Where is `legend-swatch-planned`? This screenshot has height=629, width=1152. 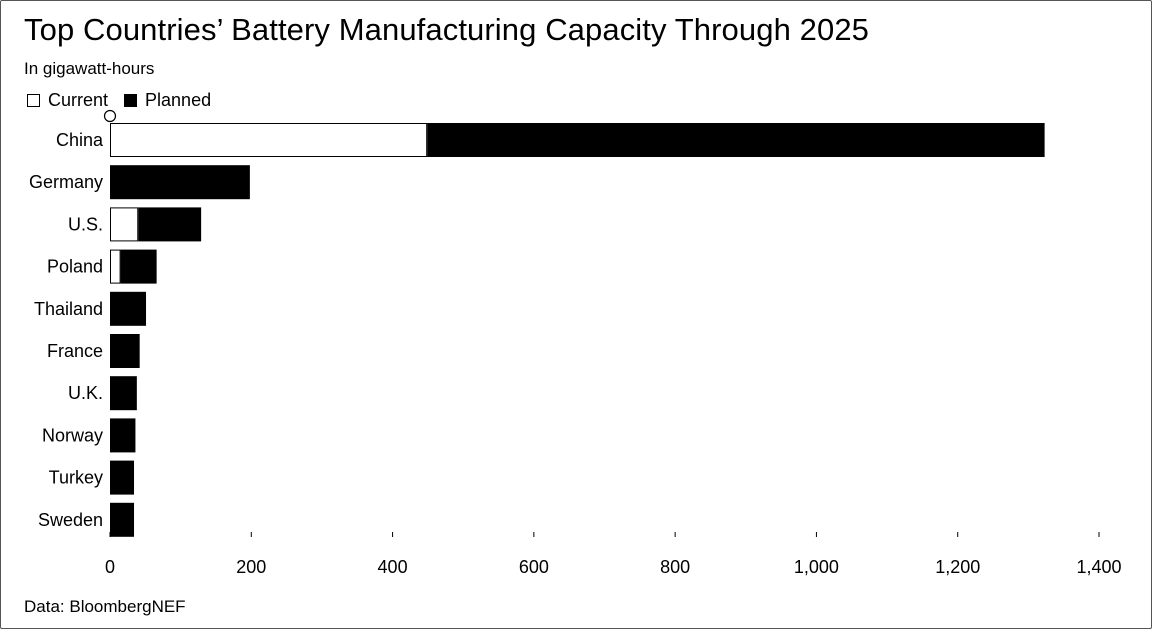
legend-swatch-planned is located at coordinates (131, 100).